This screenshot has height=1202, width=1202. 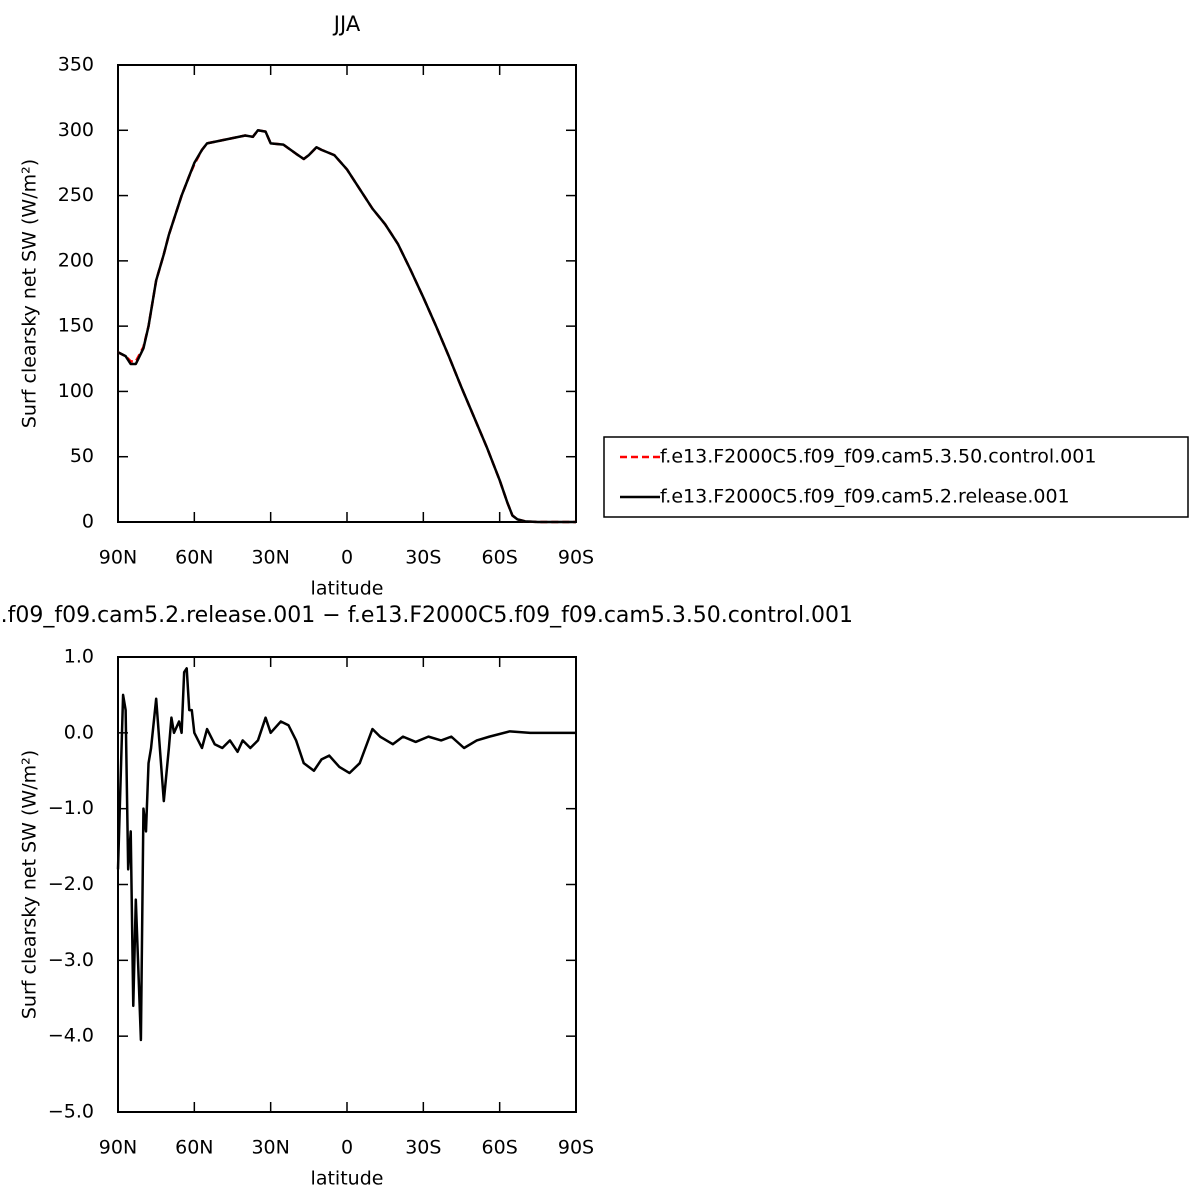 I want to click on y-tick-label: −4.0, so click(x=71, y=1036).